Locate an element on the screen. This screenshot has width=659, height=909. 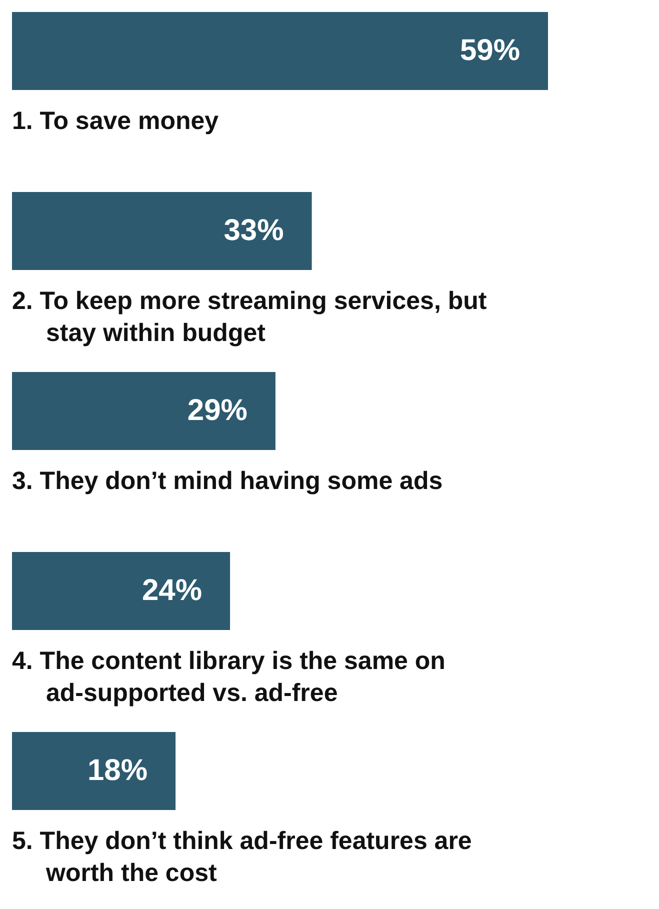
y-tick-label: 3. They don’t mind having some ads is located at coordinates (227, 481).